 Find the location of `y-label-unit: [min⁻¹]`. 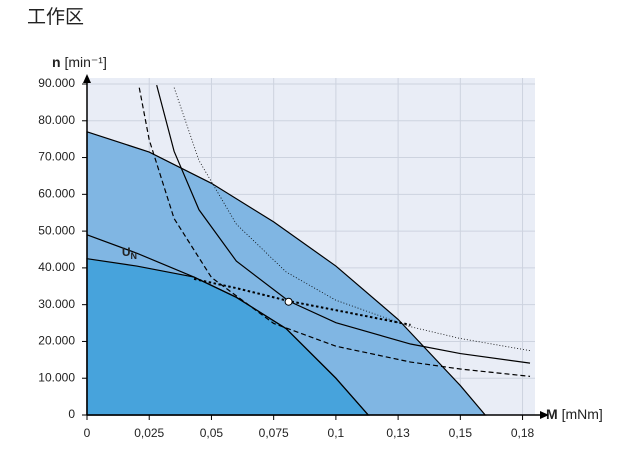

y-label-unit: [min⁻¹] is located at coordinates (85, 62).